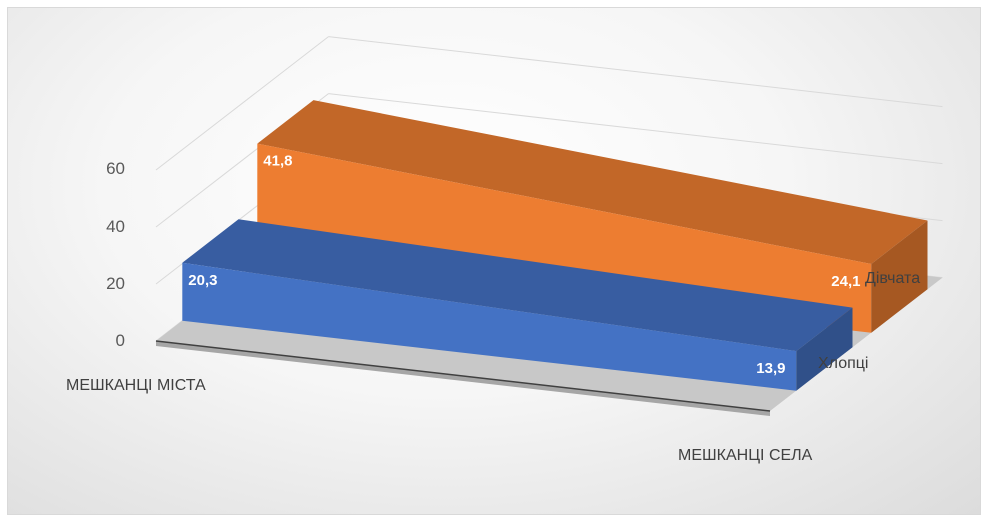  I want to click on series-label: Дівчата, so click(892, 278).